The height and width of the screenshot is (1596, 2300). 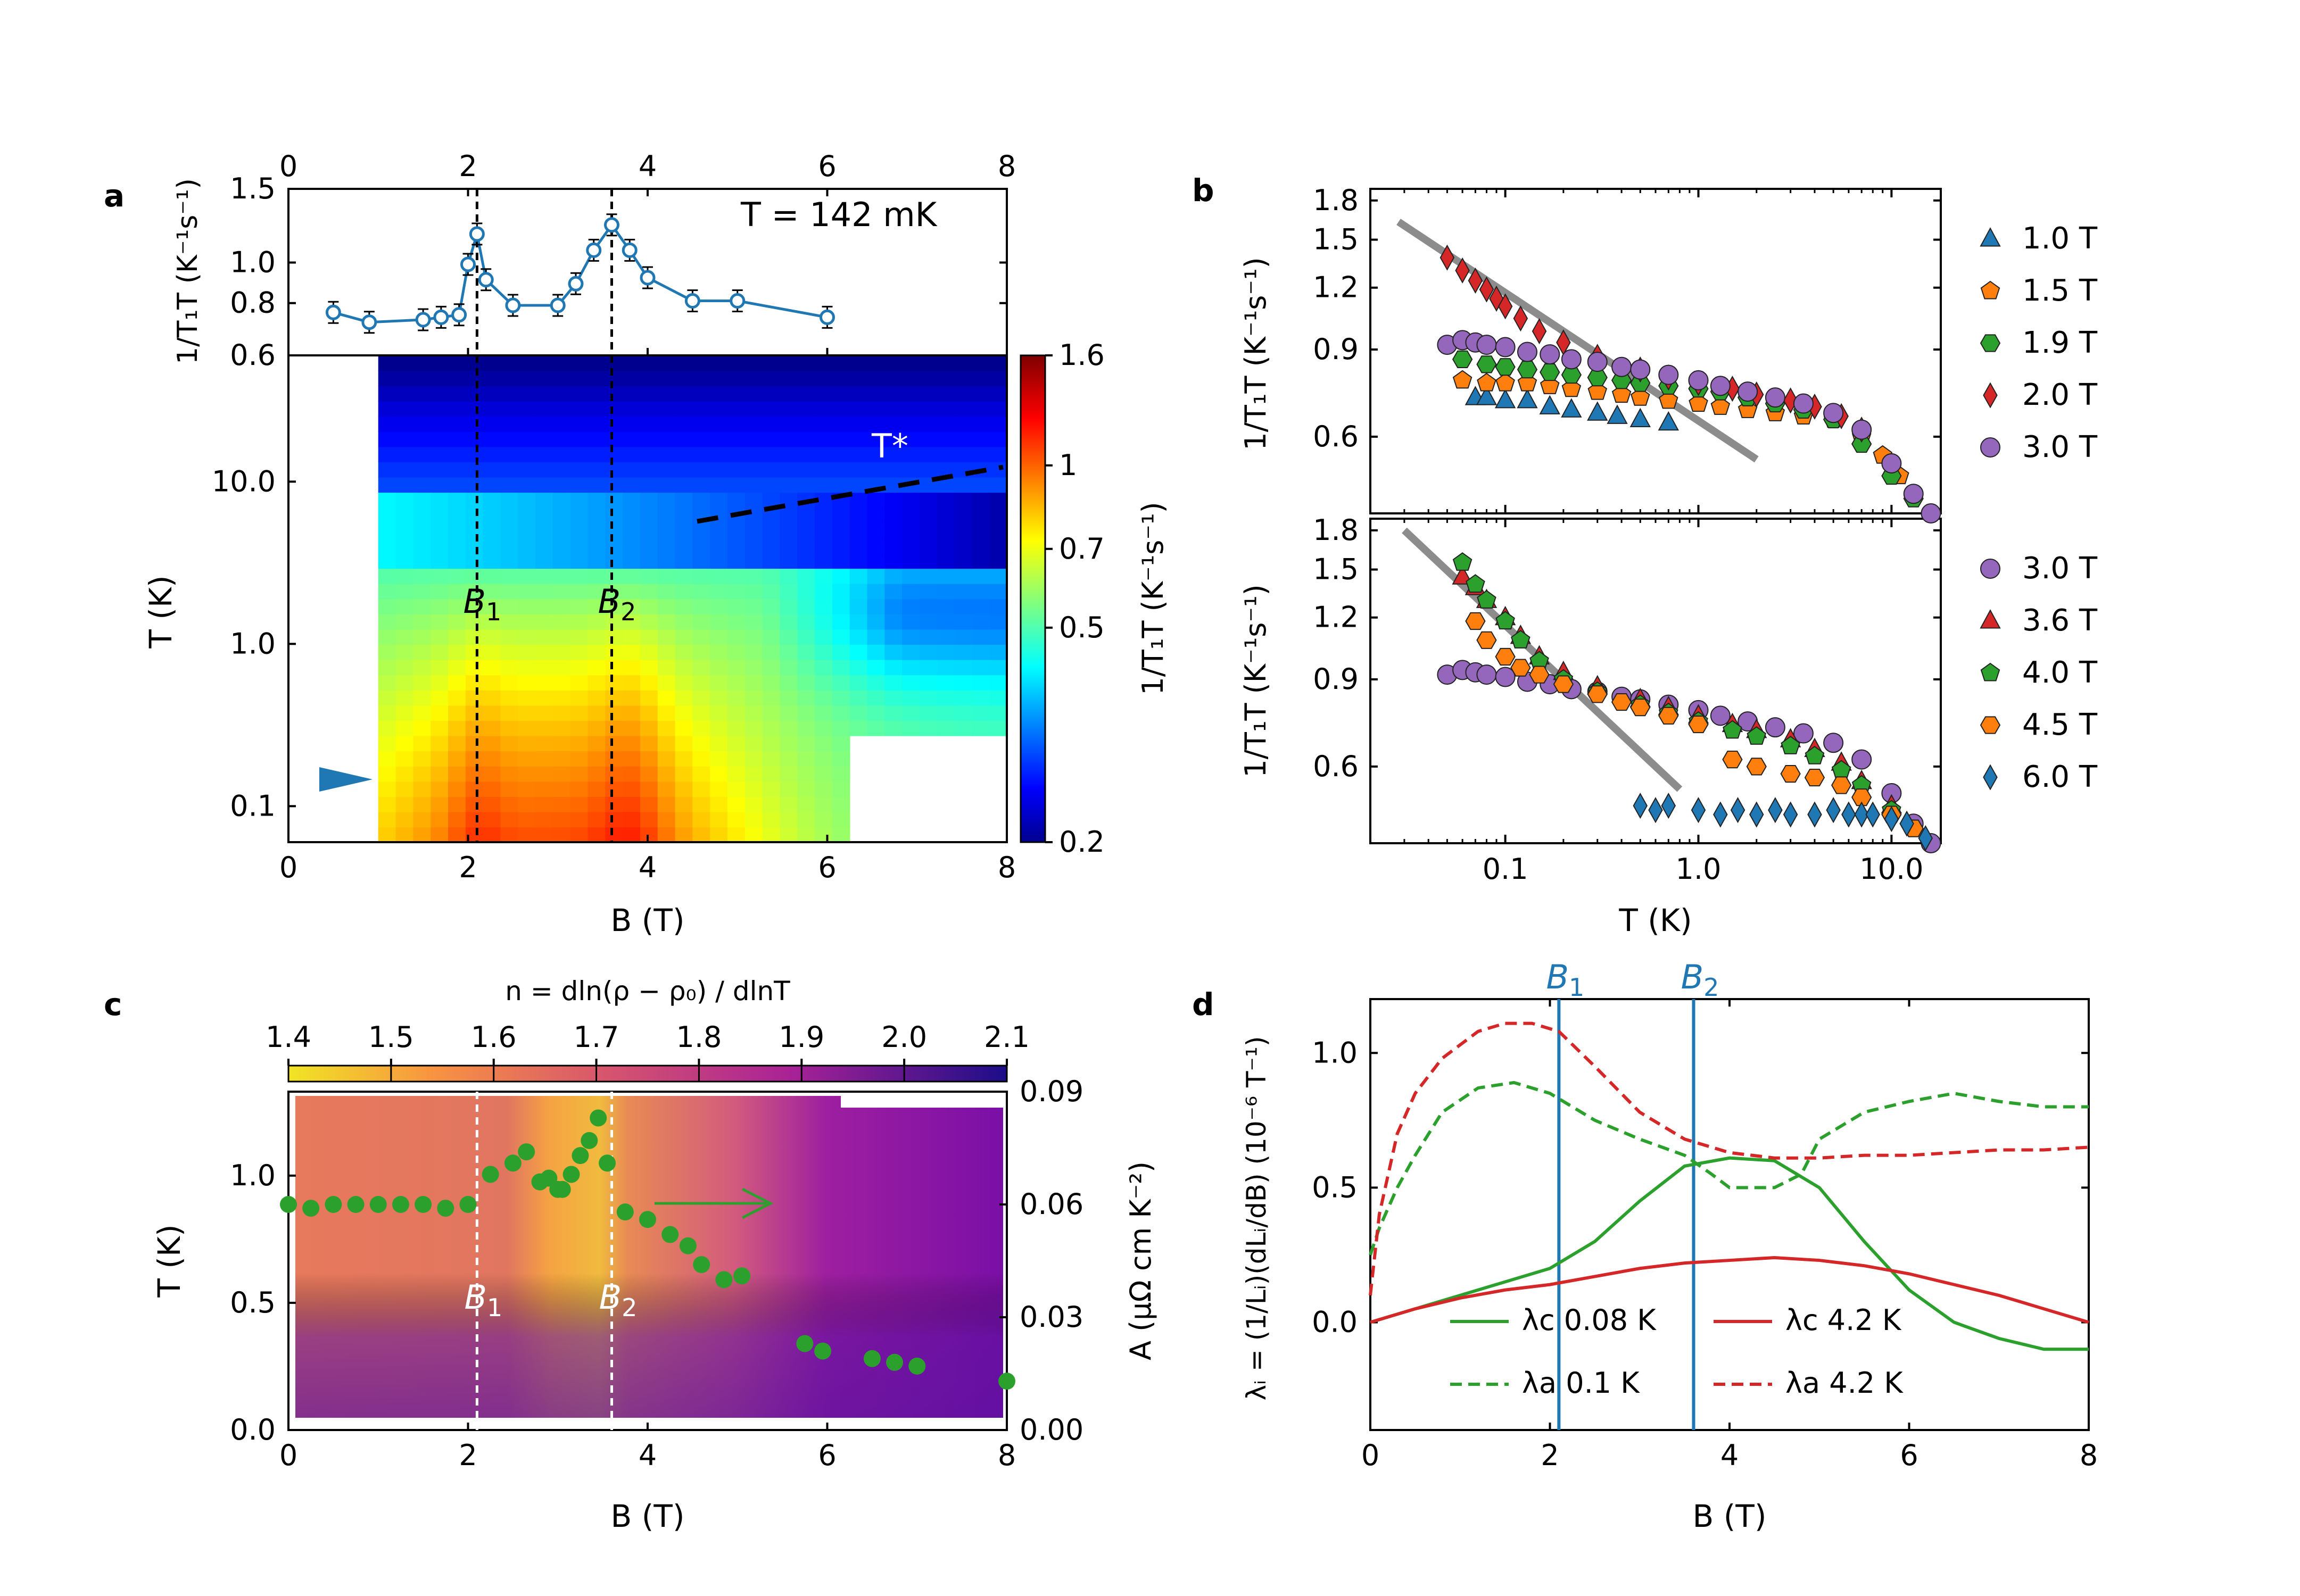 What do you see at coordinates (1335, 1052) in the screenshot?
I see `d-y-tick-label: 1.0` at bounding box center [1335, 1052].